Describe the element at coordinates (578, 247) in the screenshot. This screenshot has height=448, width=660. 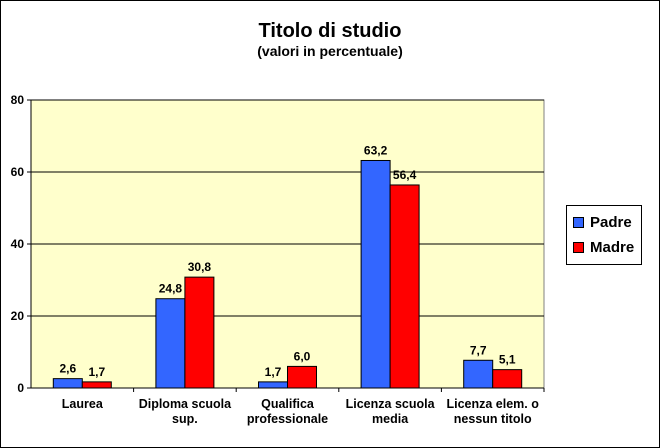
I see `legend-swatch-madre` at that location.